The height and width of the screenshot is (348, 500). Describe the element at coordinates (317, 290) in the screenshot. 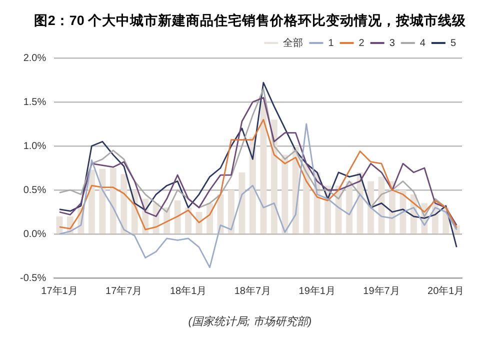

I see `x-tick-label: 19年1月` at that location.